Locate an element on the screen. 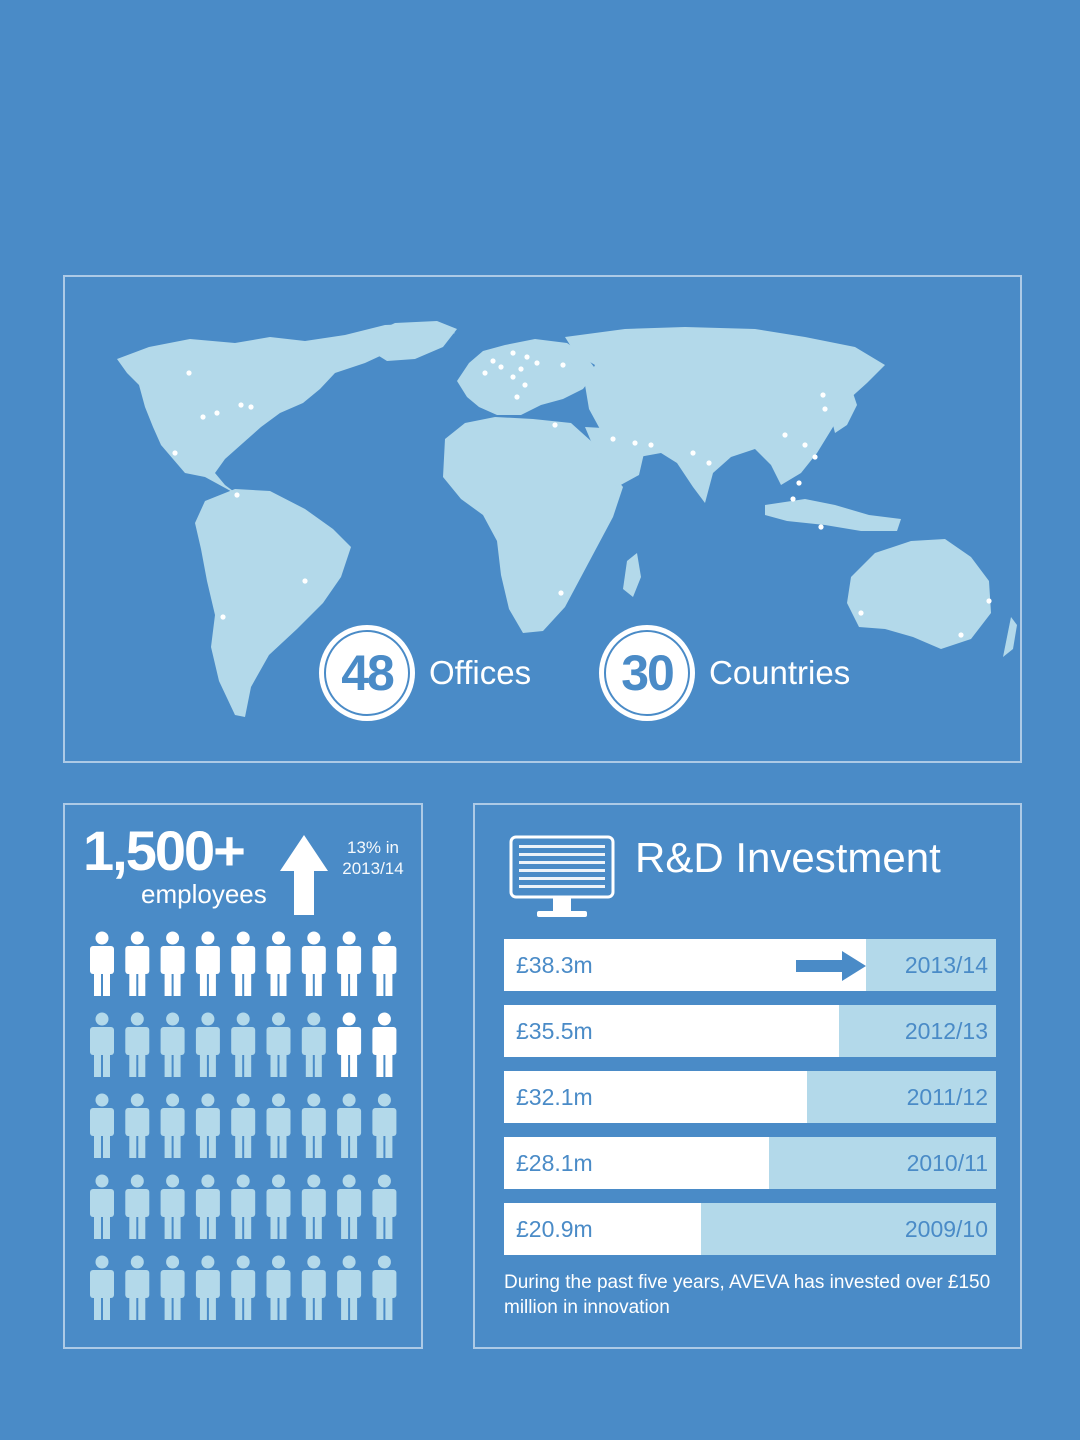 The height and width of the screenshot is (1440, 1080). offices-count: 48 is located at coordinates (368, 673).